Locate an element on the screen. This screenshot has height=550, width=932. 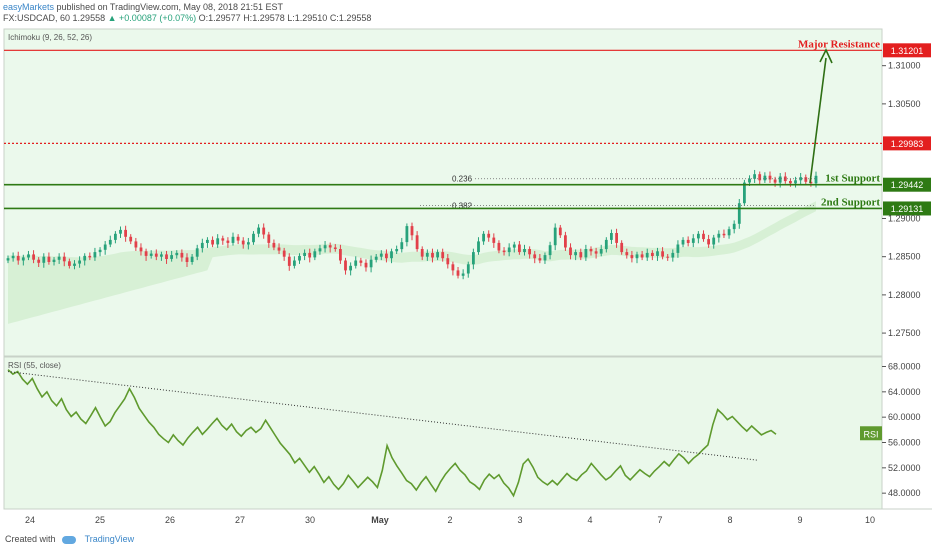
tradingview-cloud-icon is located at coordinates (69, 539).